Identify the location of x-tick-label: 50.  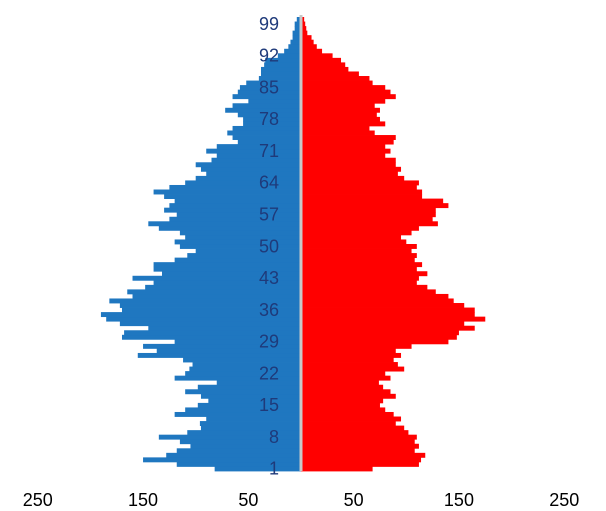
(248, 500).